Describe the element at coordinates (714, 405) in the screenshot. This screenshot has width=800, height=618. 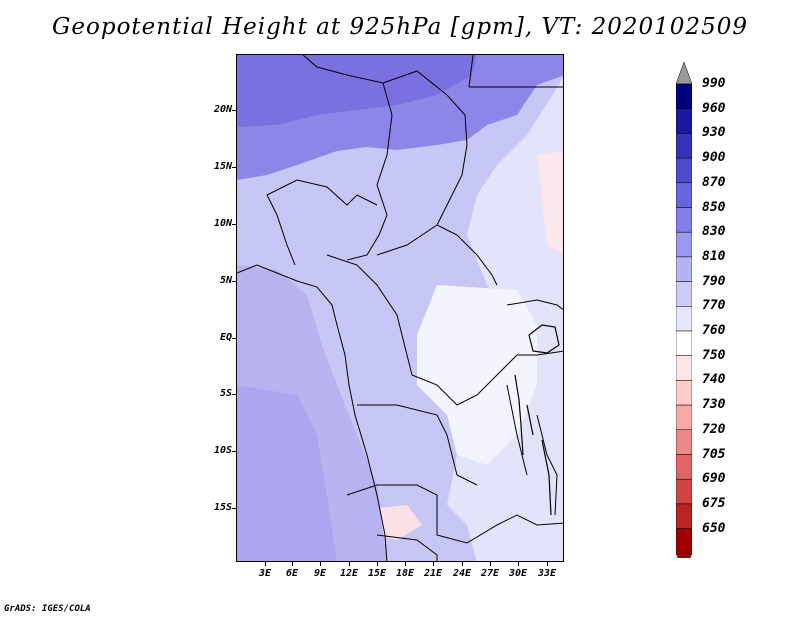
I see `colorbar-label: 730` at that location.